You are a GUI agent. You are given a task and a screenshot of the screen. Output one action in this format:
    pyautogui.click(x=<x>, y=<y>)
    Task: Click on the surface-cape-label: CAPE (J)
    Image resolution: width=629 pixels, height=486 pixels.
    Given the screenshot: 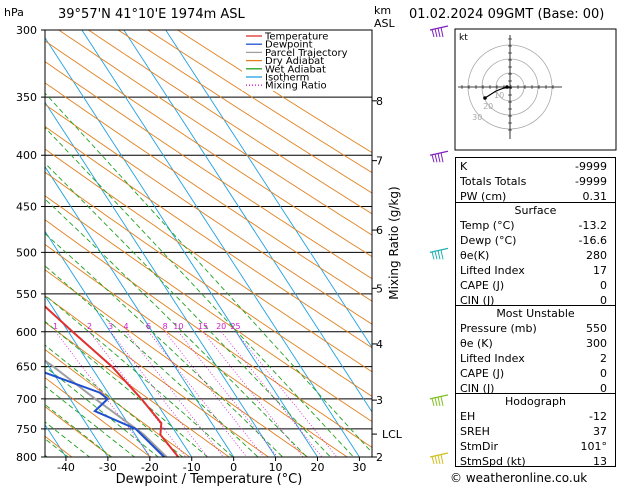 What is the action you would take?
    pyautogui.click(x=482, y=285)
    